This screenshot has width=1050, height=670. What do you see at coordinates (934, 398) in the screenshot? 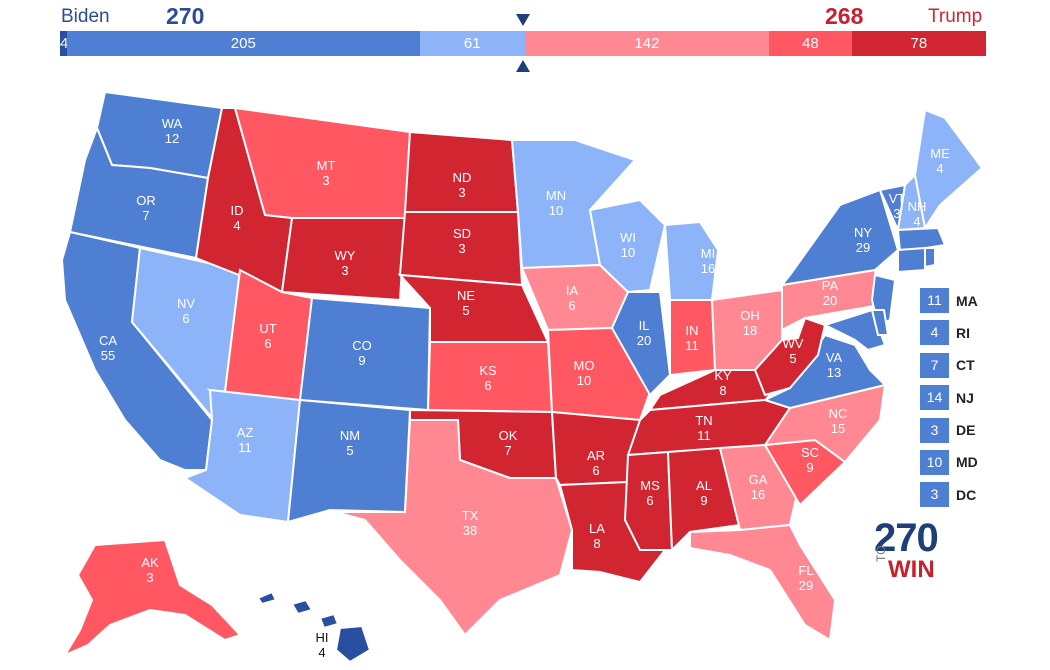
I see `small-state-ev-box: 14` at bounding box center [934, 398].